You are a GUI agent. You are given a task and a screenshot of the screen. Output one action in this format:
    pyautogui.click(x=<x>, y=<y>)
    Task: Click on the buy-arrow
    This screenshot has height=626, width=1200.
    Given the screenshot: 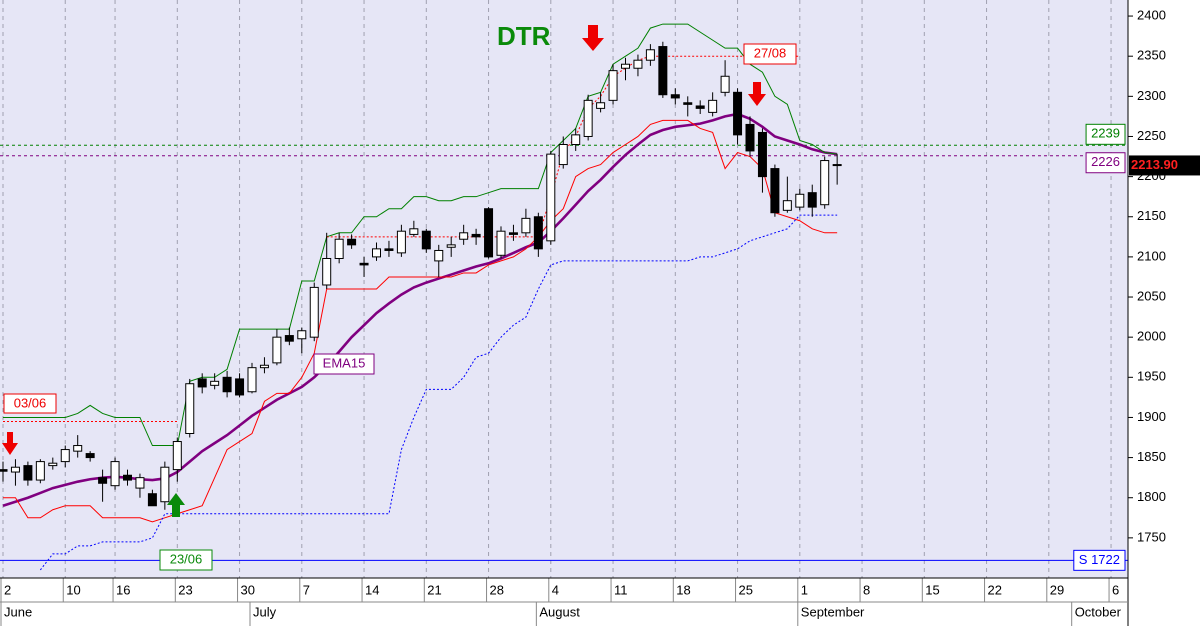 What is the action you would take?
    pyautogui.click(x=176, y=505)
    